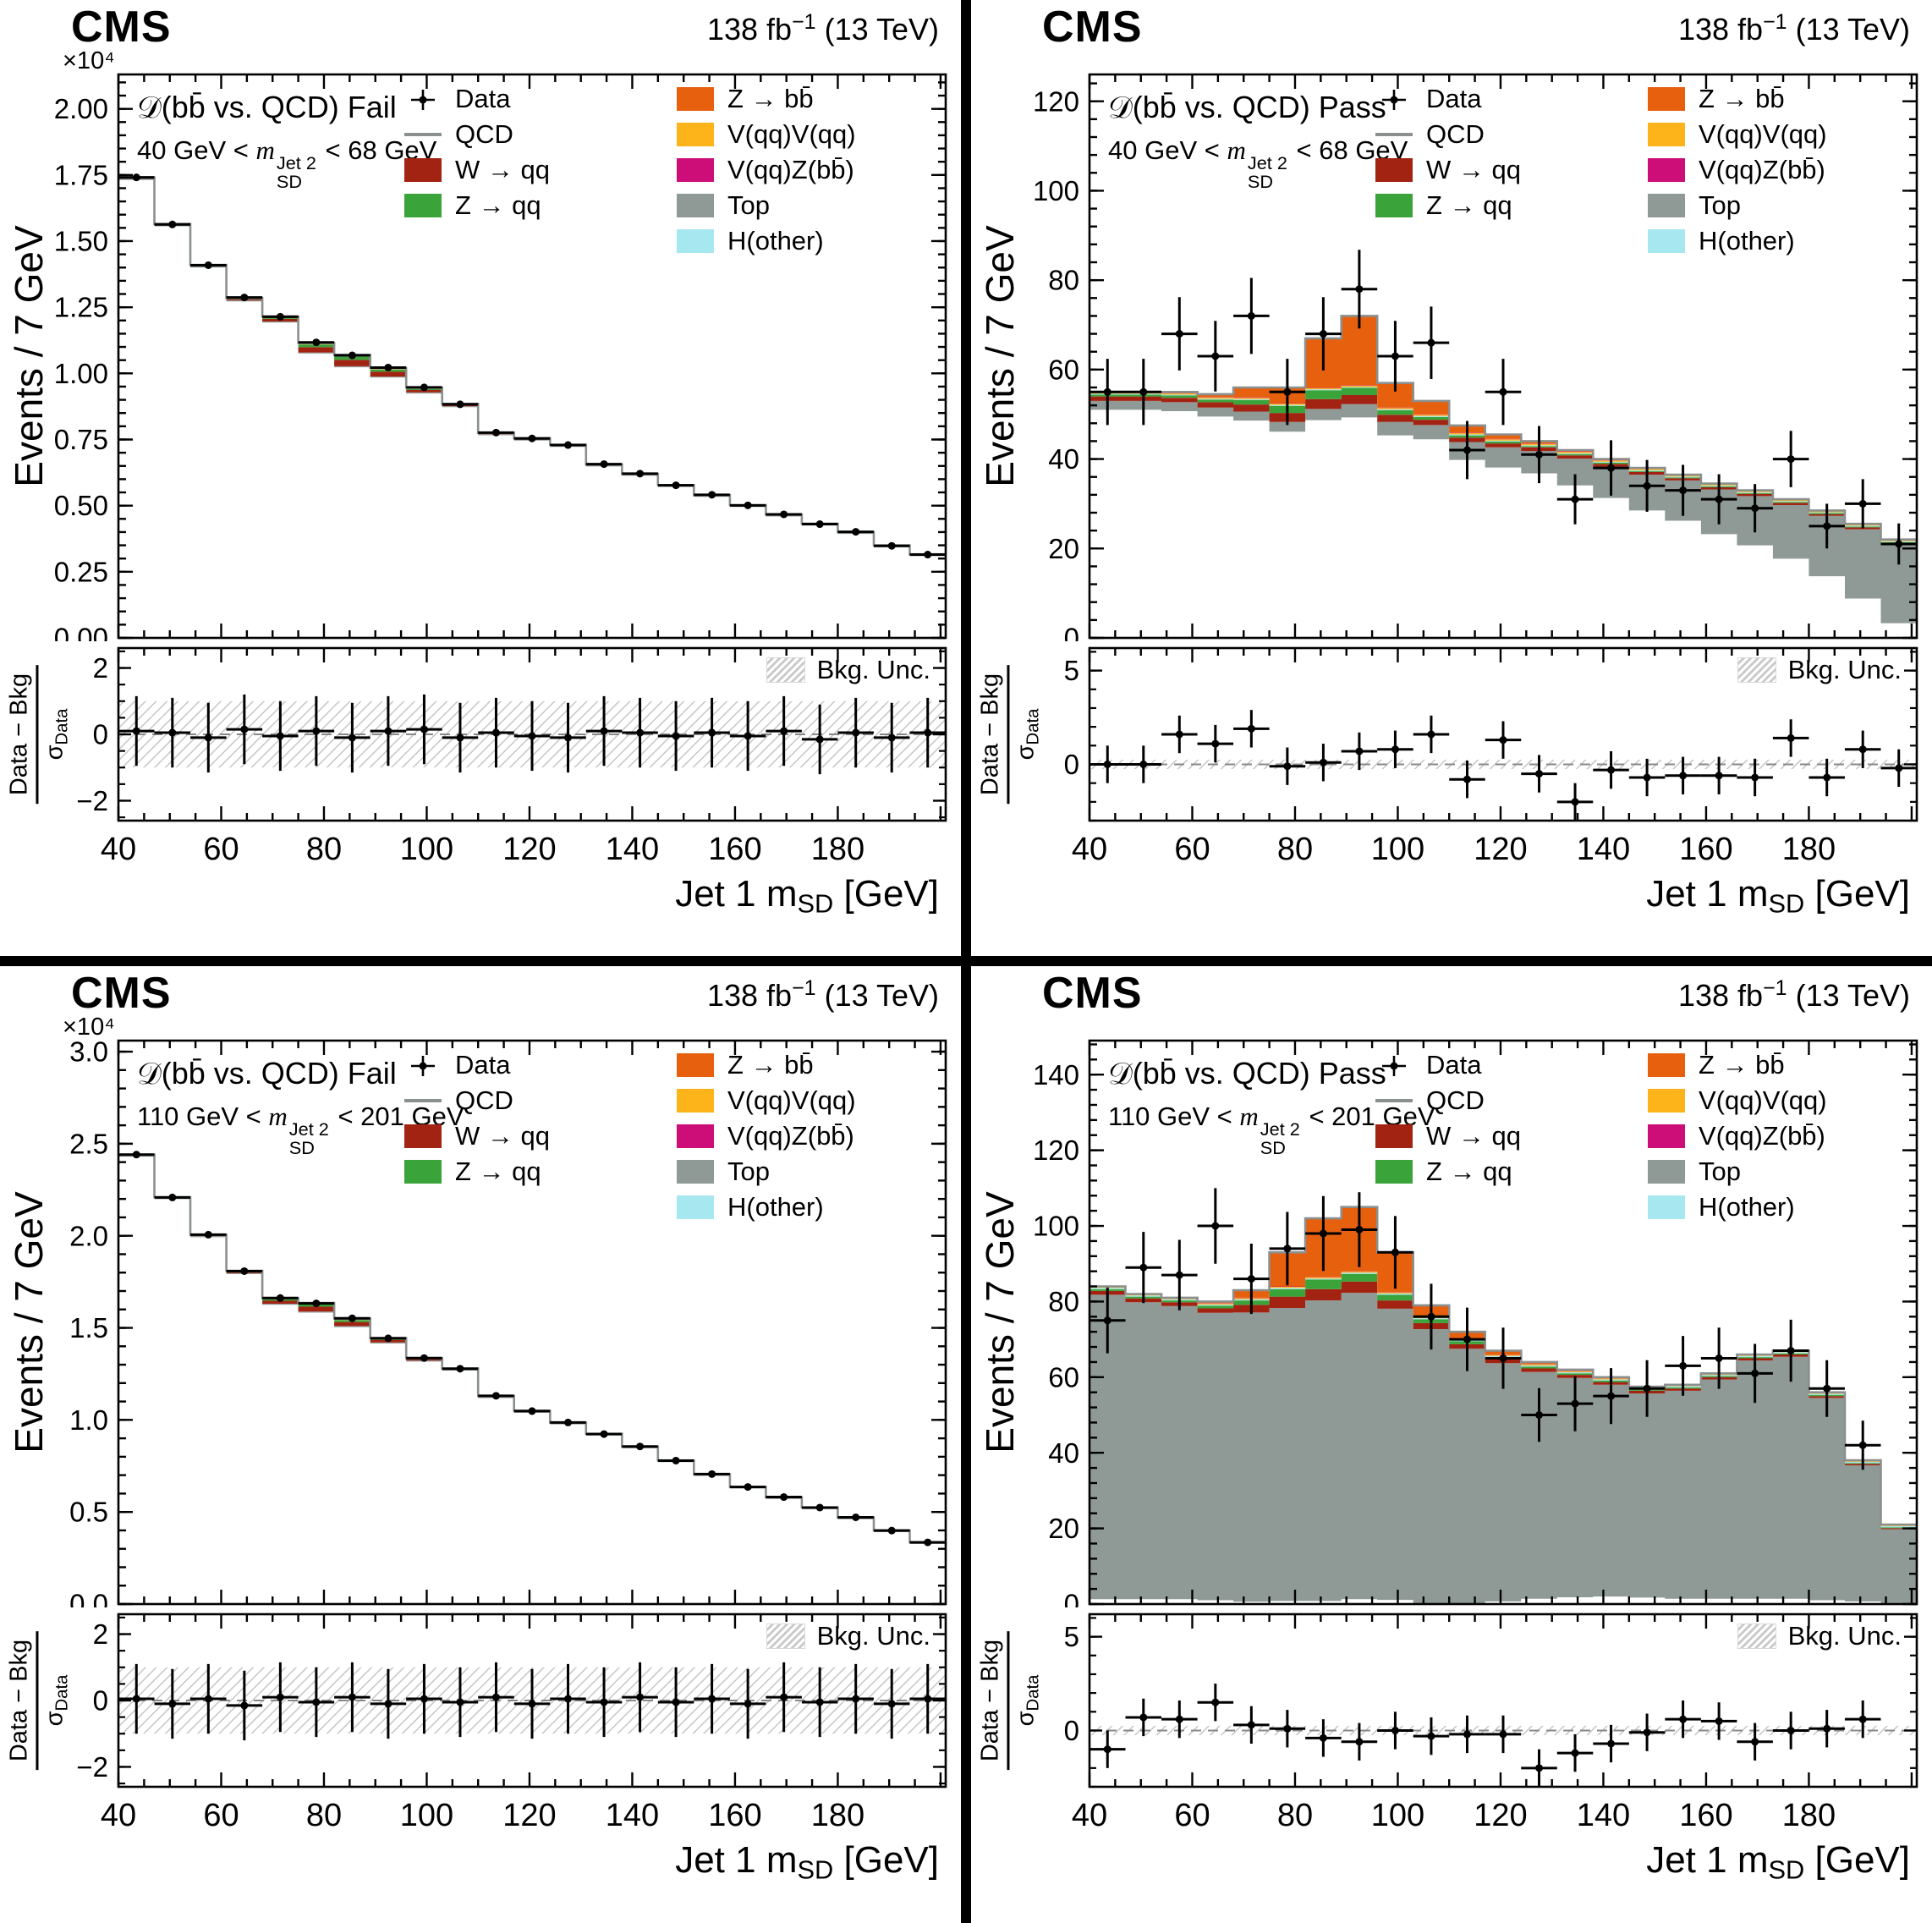  What do you see at coordinates (540, 1100) in the screenshot?
I see `legend-item-qcd: QCD` at bounding box center [540, 1100].